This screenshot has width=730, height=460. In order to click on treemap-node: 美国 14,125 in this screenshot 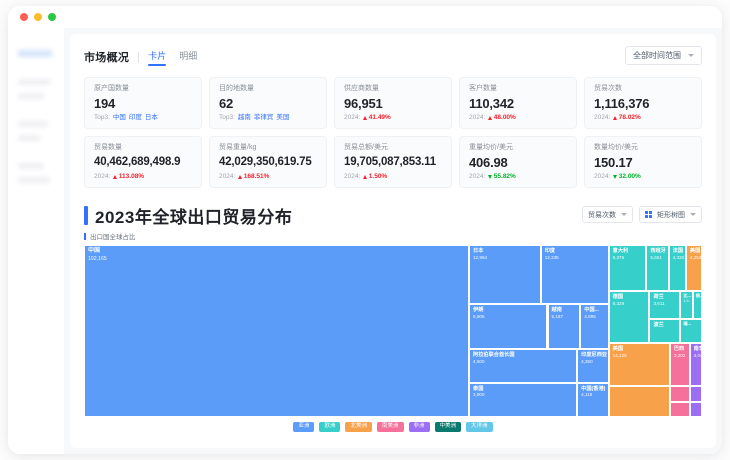, I will do `click(639, 365)`.